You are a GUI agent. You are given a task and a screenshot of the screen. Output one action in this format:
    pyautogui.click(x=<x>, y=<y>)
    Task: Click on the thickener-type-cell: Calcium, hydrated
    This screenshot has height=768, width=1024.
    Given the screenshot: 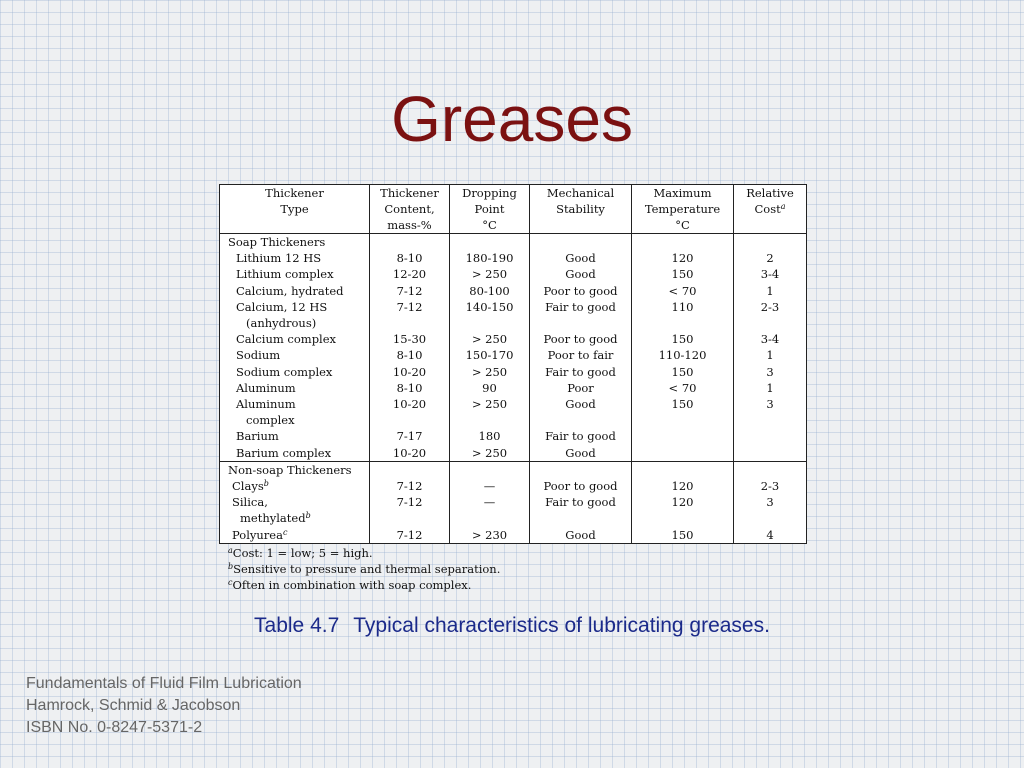 What is the action you would take?
    pyautogui.click(x=294, y=290)
    